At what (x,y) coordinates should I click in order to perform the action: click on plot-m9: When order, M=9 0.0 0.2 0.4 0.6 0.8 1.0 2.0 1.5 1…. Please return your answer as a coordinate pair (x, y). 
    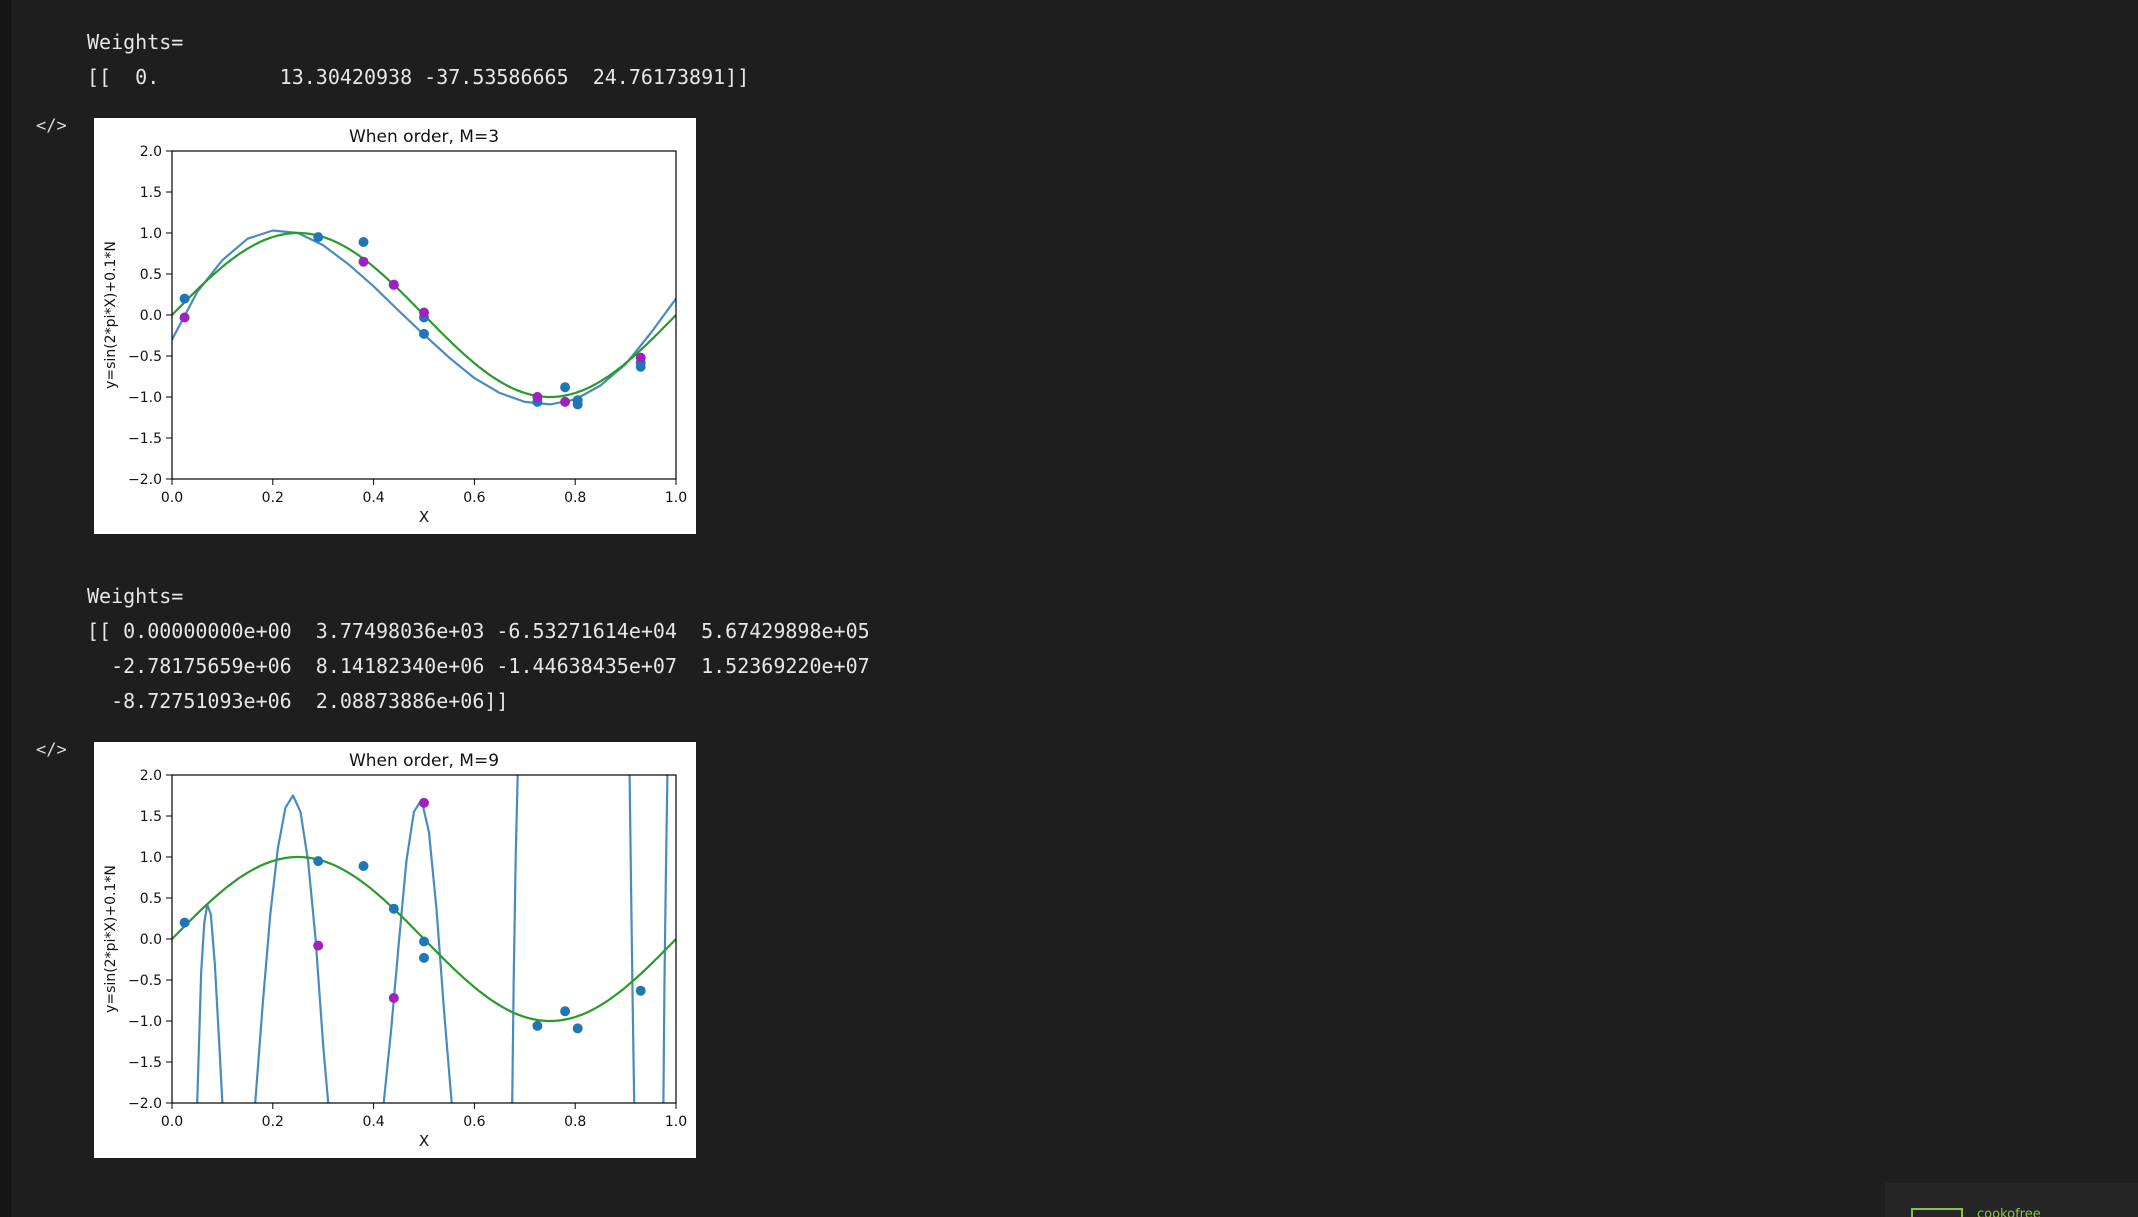
    Looking at the image, I should click on (395, 950).